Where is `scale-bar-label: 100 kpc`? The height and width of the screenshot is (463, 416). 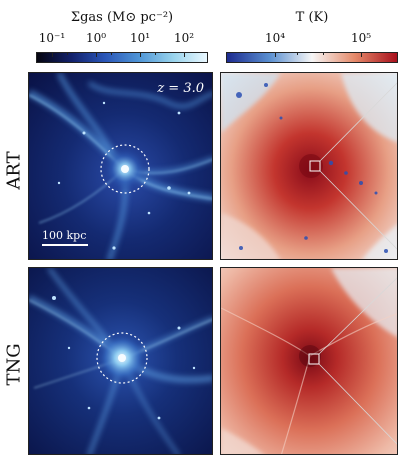
scale-bar-label: 100 kpc is located at coordinates (64, 235).